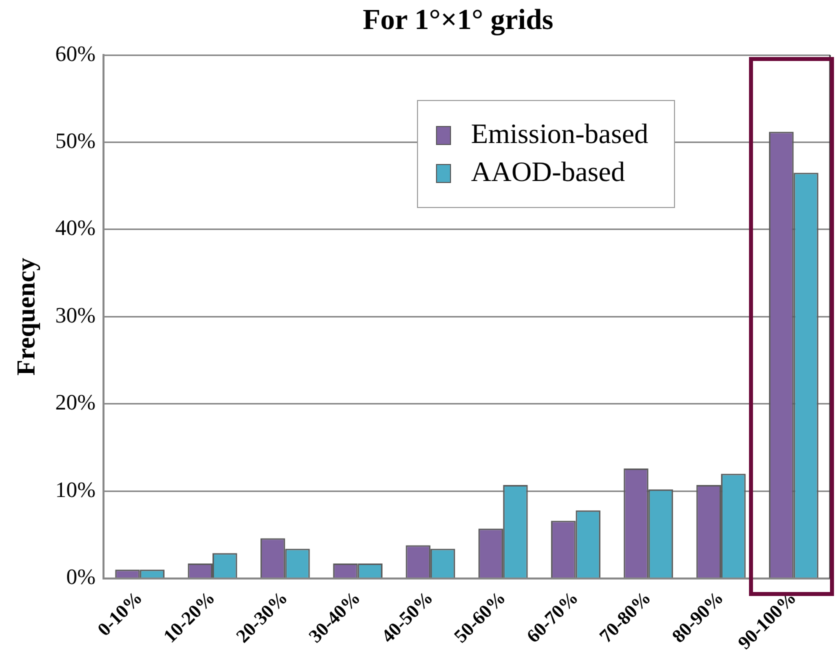 This screenshot has height=662, width=836. I want to click on legend-label: AAOD-based, so click(548, 173).